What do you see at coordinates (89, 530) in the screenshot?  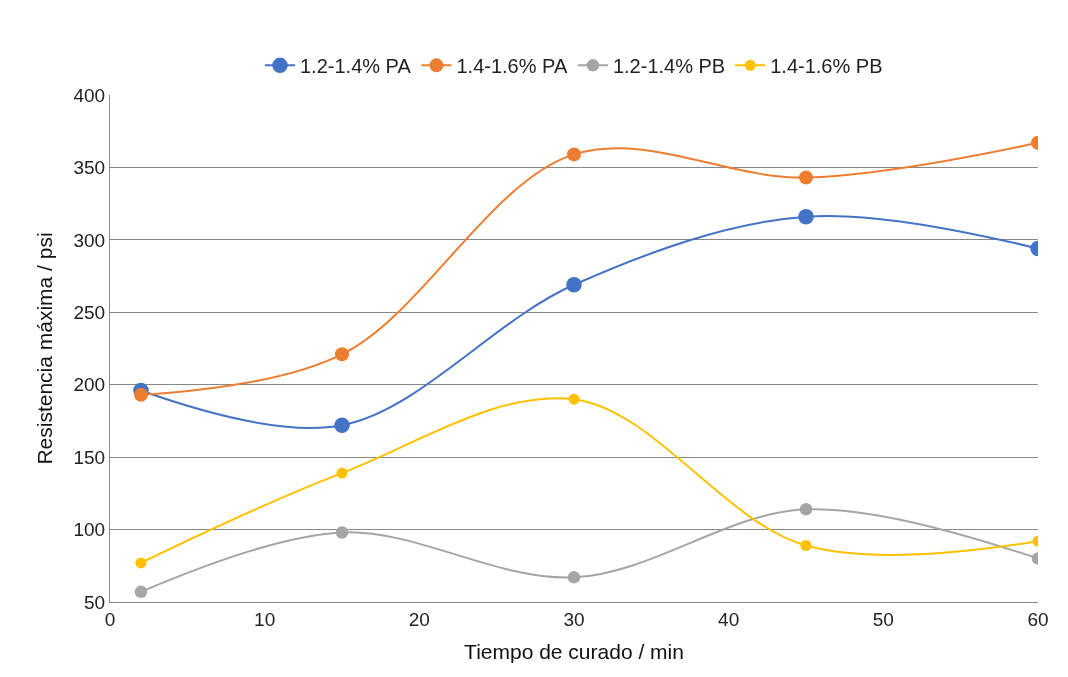 I see `y-tick-label: 100` at bounding box center [89, 530].